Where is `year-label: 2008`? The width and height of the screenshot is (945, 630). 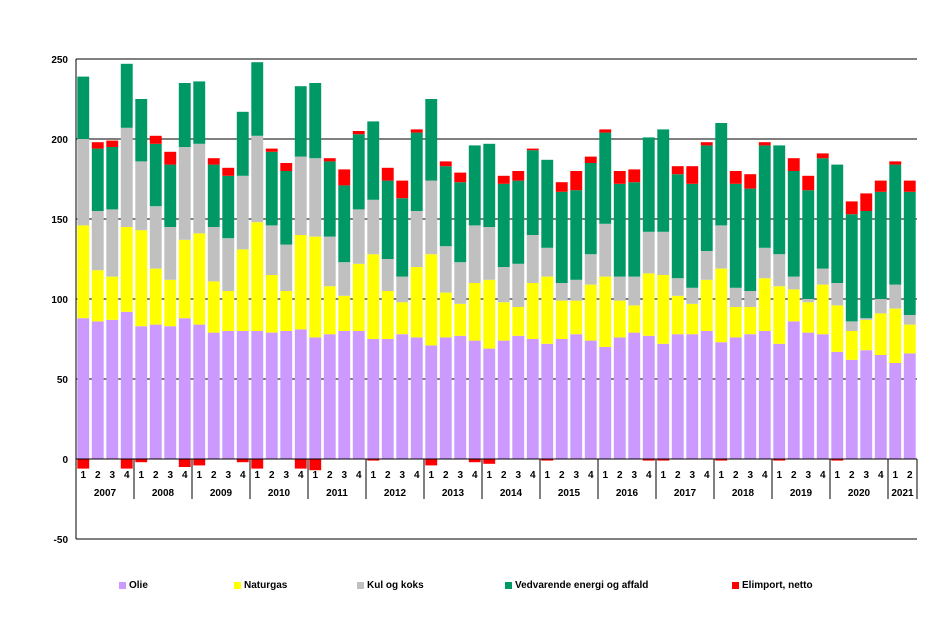
year-label: 2008 is located at coordinates (163, 493).